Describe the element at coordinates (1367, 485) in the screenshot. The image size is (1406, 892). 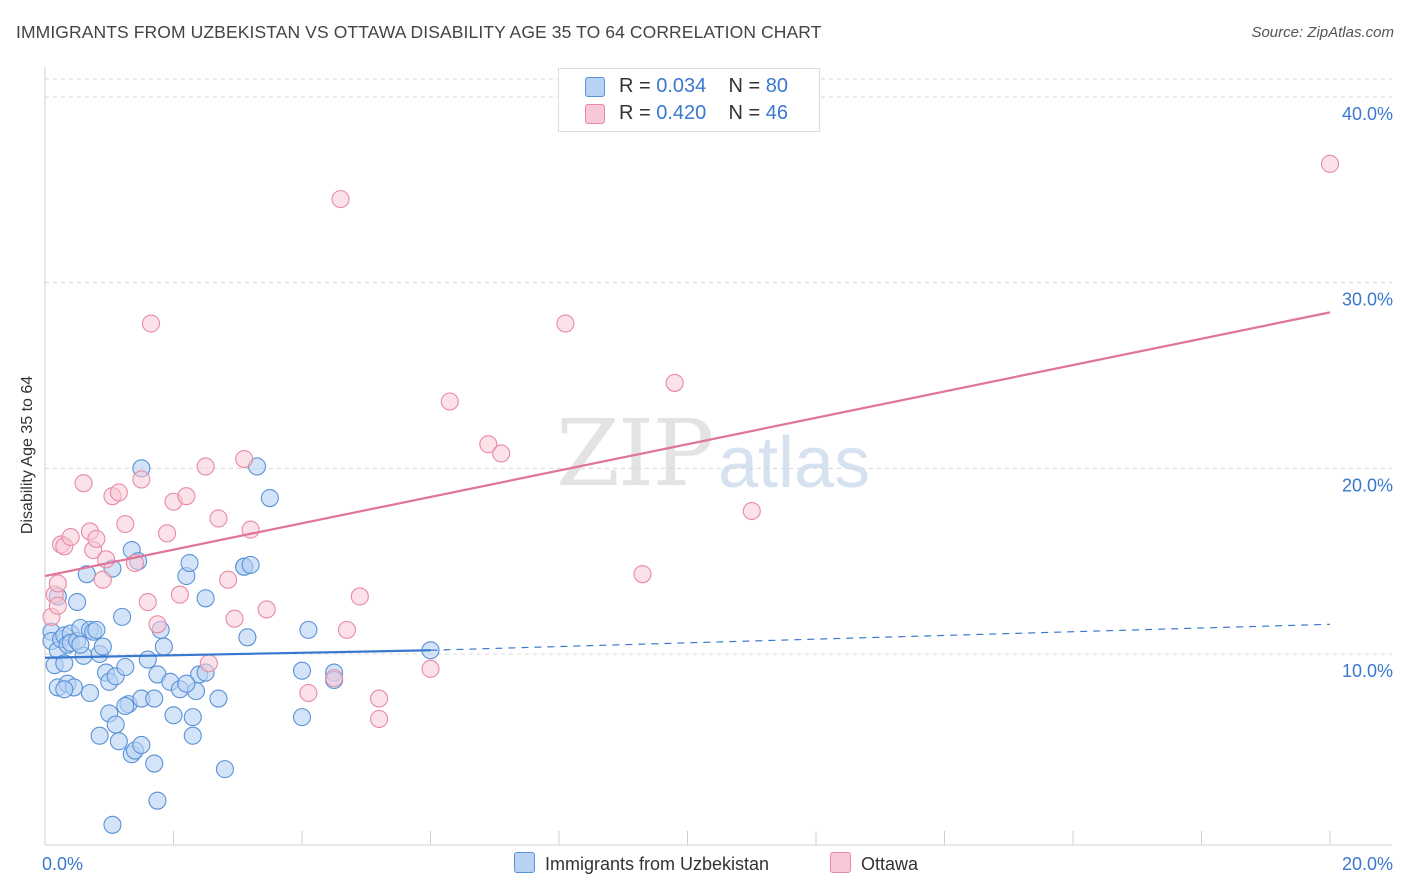
I see `y-tick-label: 20.0%` at that location.